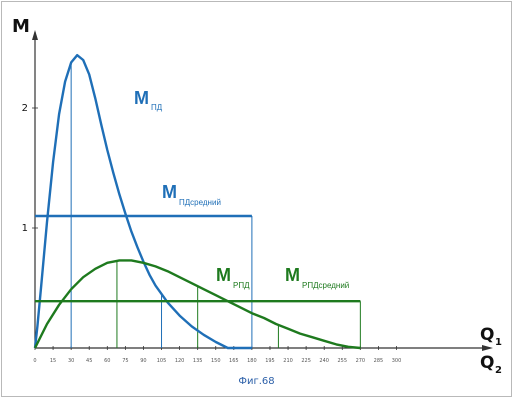 Image resolution: width=515 pixels, height=401 pixels. What do you see at coordinates (25, 108) in the screenshot?
I see `y-tick-label: 2` at bounding box center [25, 108].